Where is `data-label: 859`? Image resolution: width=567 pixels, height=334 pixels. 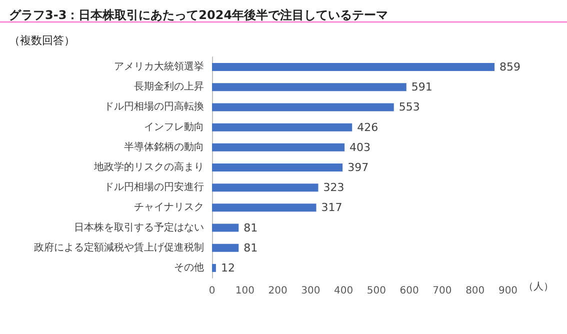
data-label: 859 is located at coordinates (510, 67).